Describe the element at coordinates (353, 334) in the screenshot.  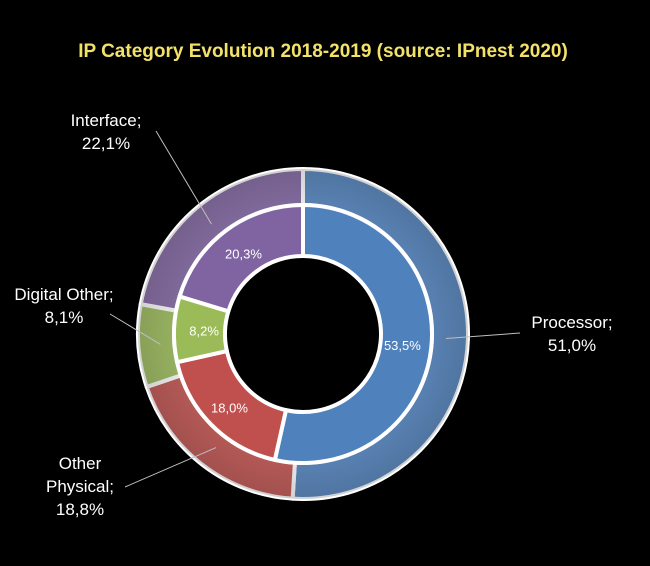
I see `inner-slice-processor` at that location.